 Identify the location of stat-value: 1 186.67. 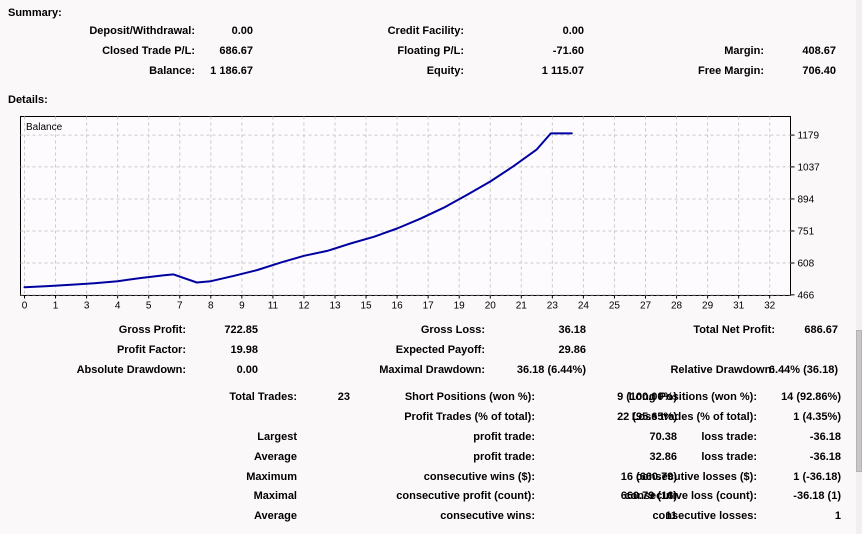
(231, 71).